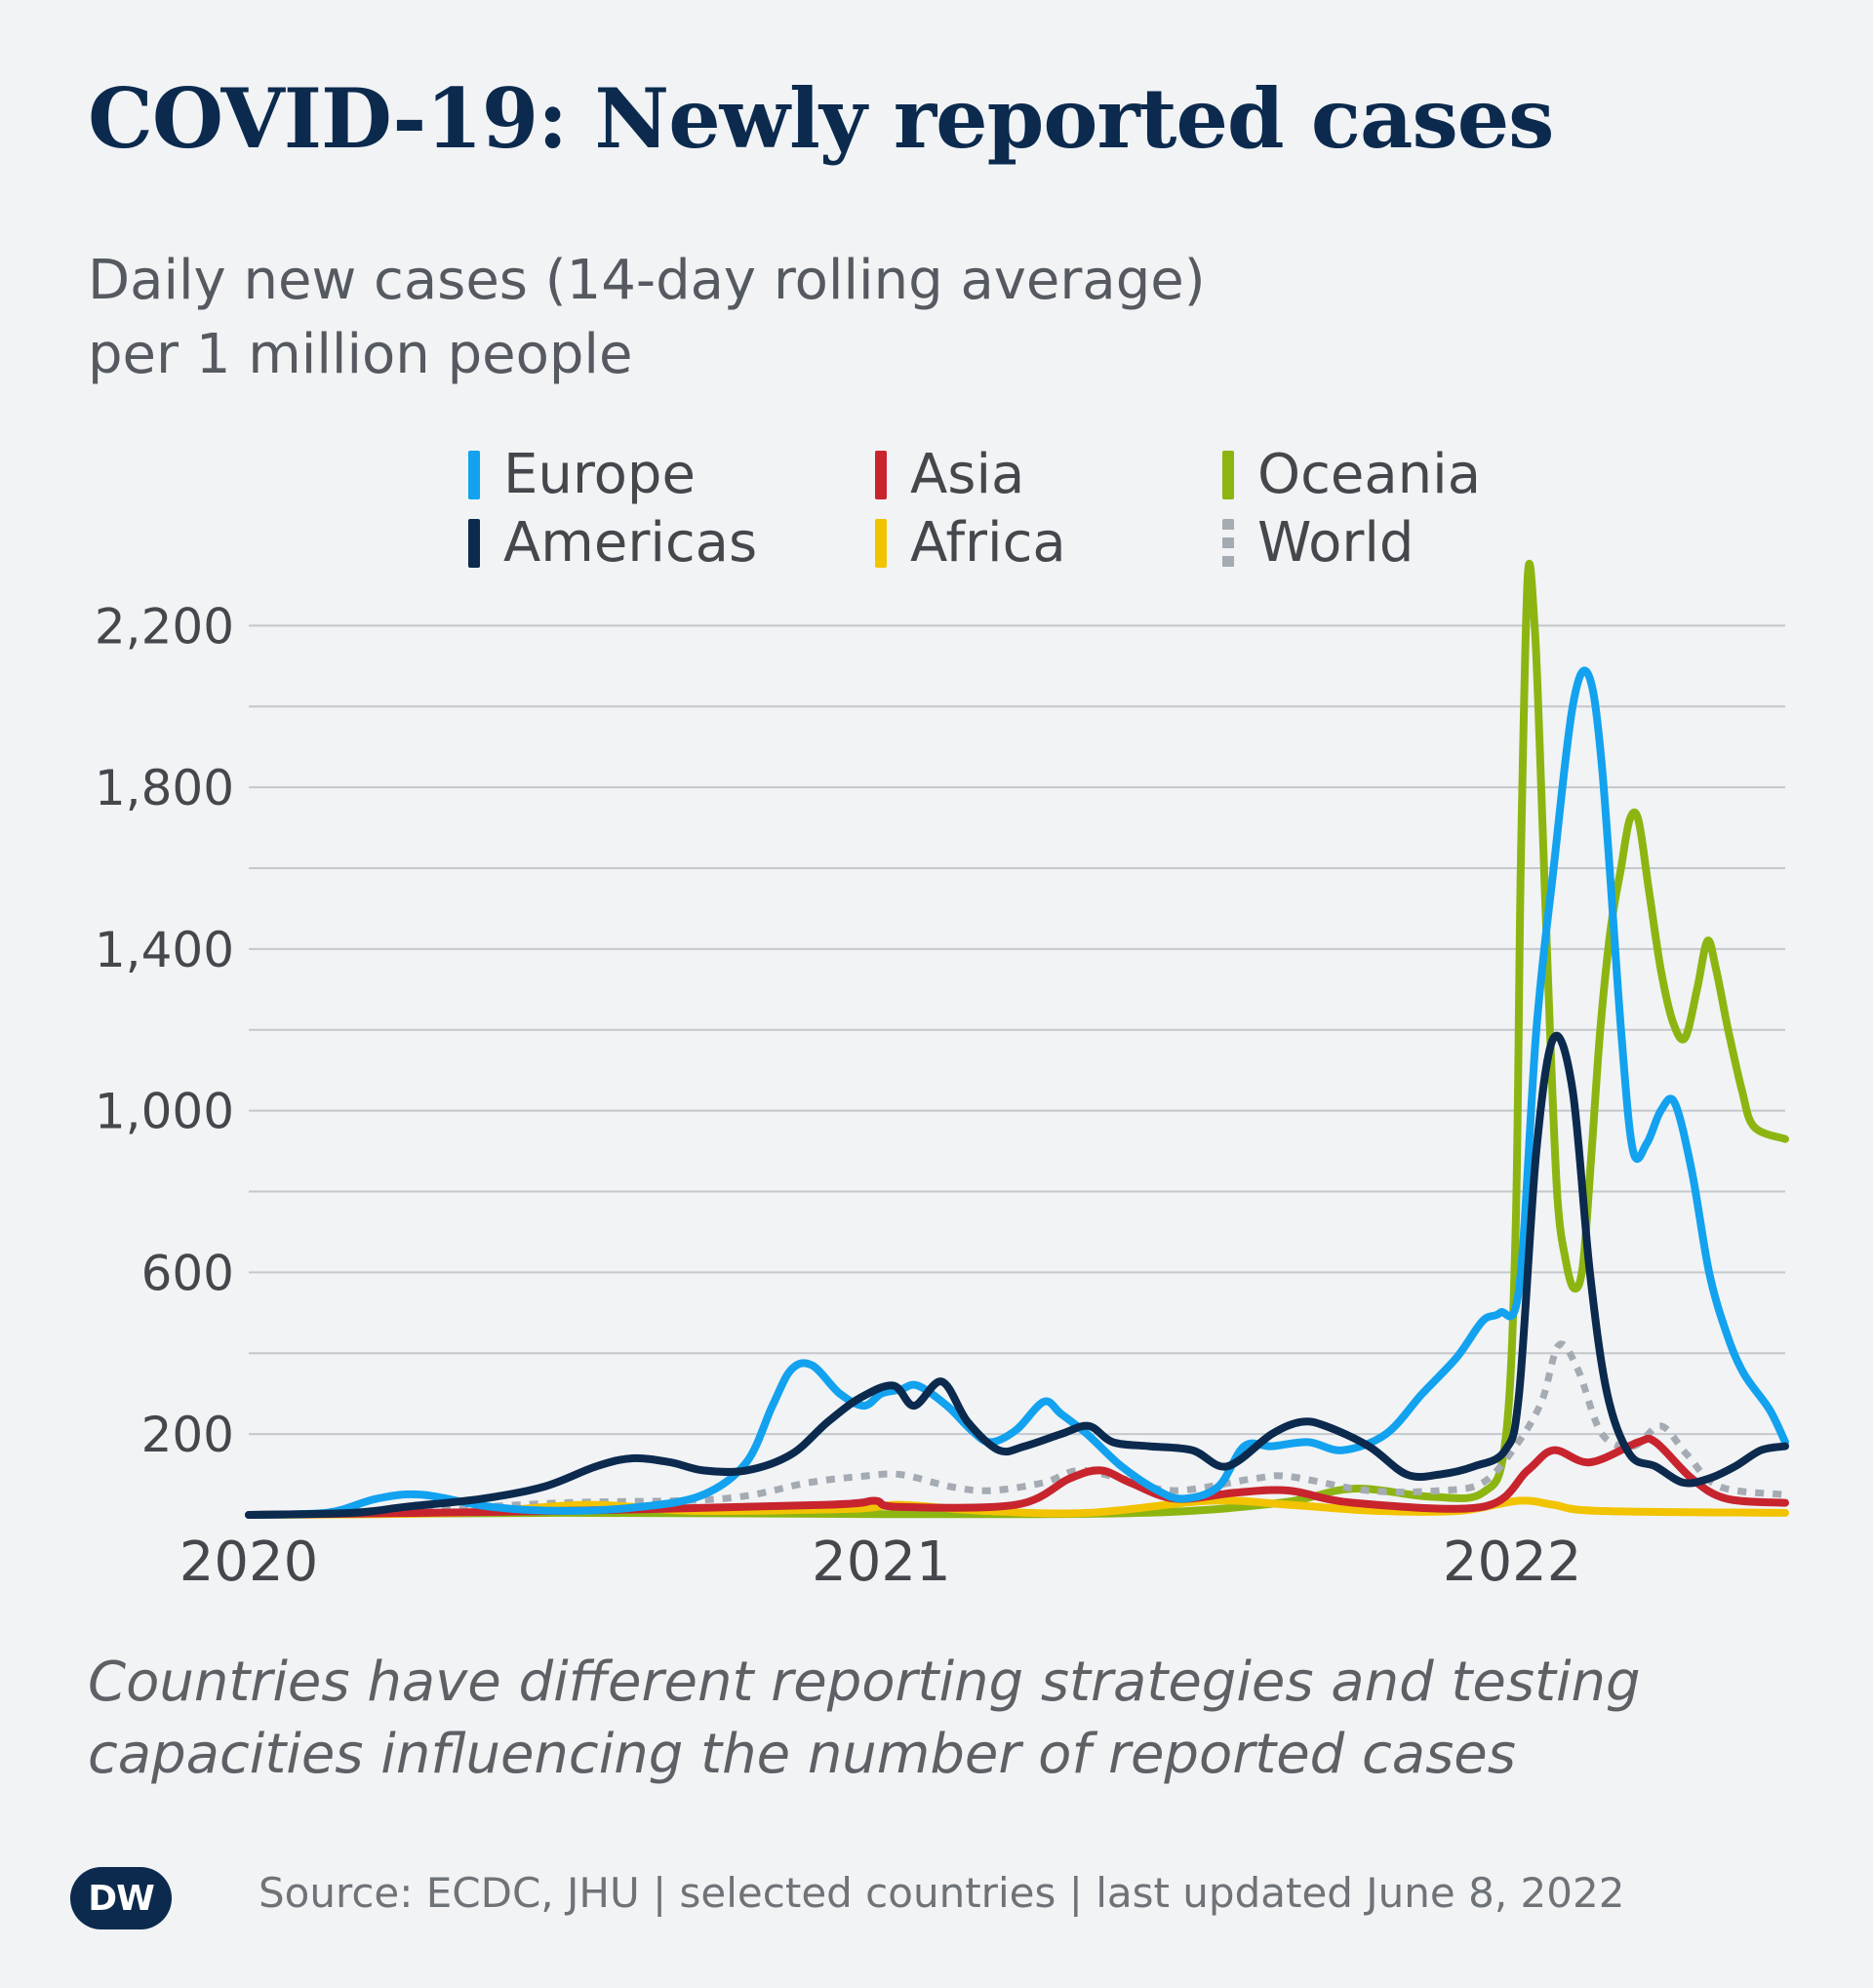 The image size is (1873, 1988). Describe the element at coordinates (121, 1898) in the screenshot. I see `dw-logo: DW` at that location.